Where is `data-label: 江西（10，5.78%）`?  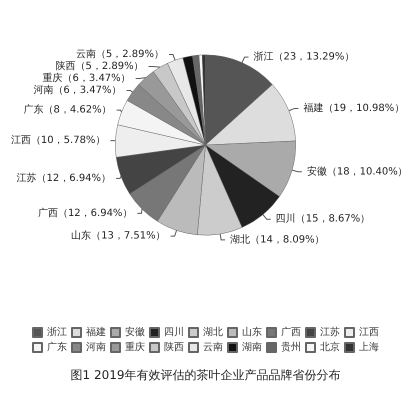
data-label: 江西（10，5.78%） is located at coordinates (58, 140).